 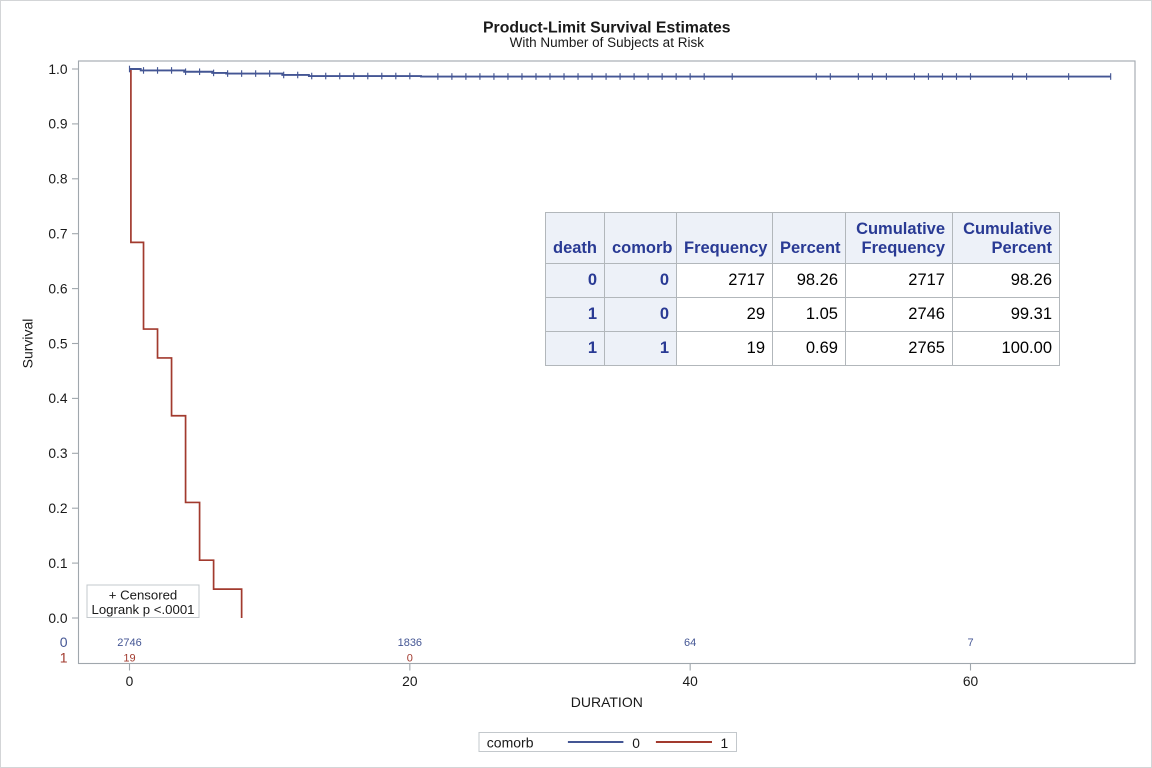 I want to click on column-header-comorb: comorb, so click(x=640, y=238).